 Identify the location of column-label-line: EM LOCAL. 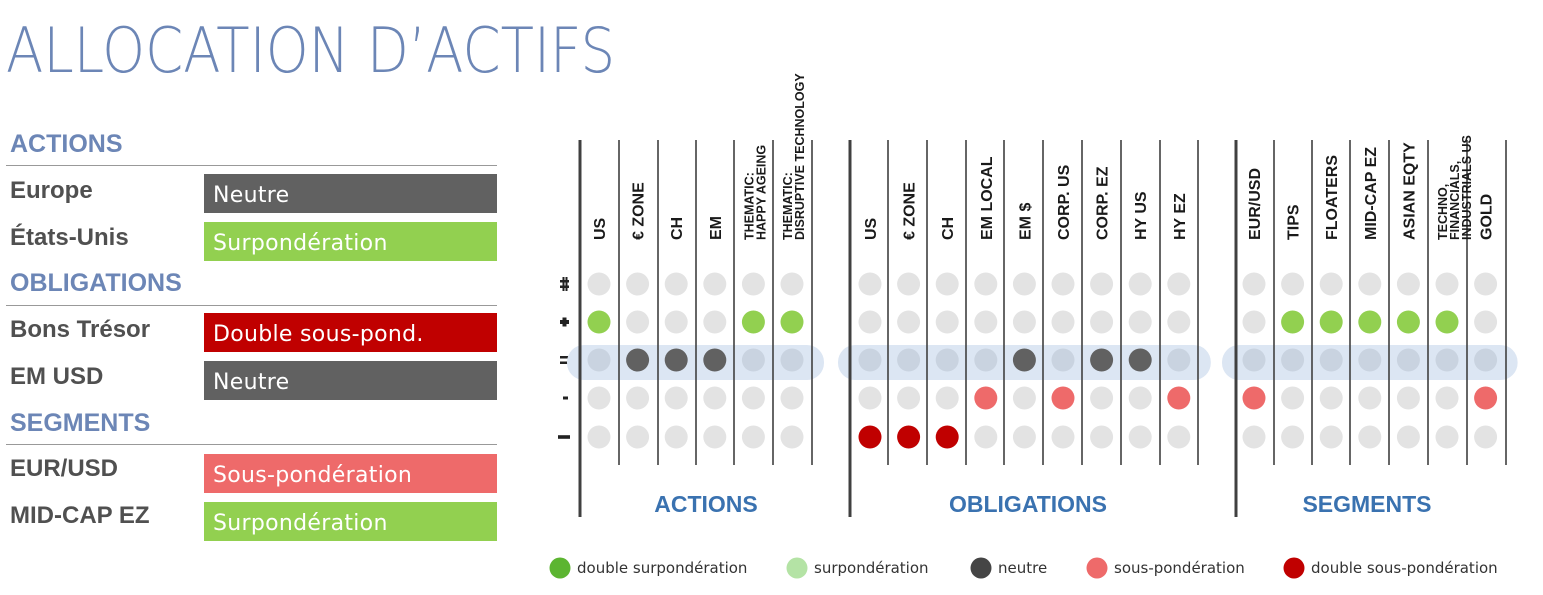
(987, 198).